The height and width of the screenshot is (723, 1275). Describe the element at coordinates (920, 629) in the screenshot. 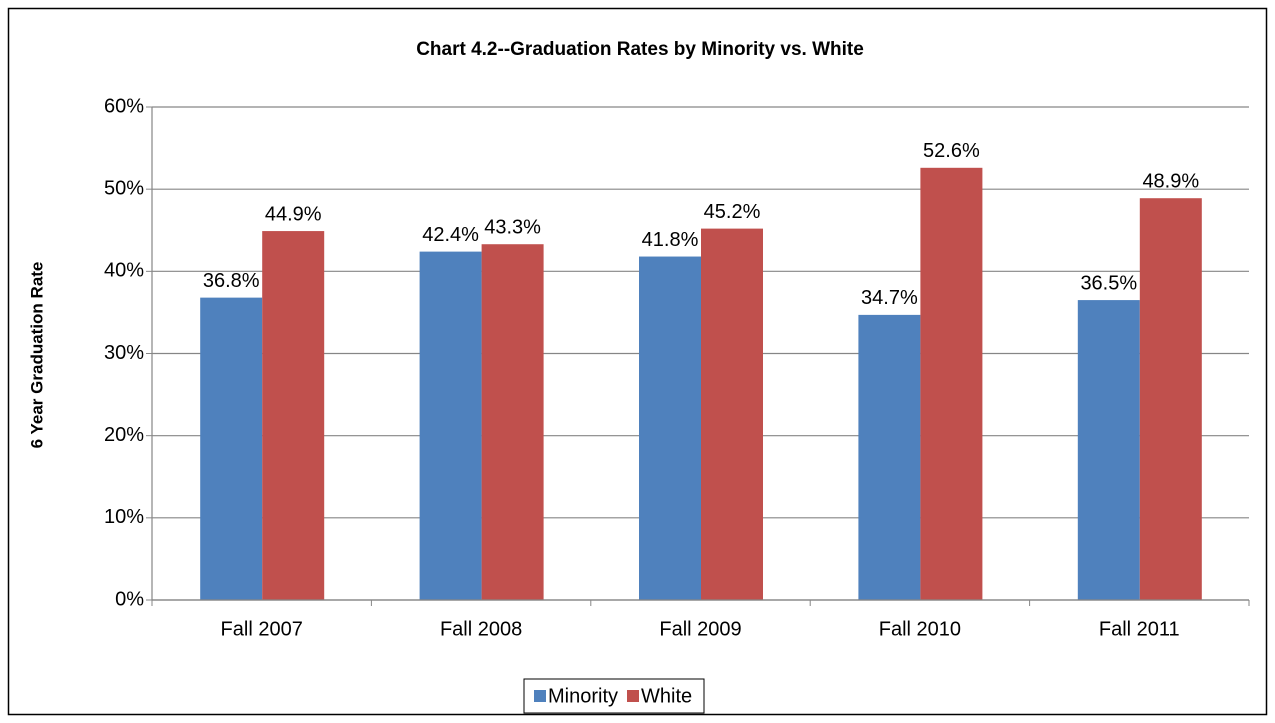

I see `x-tick-label: Fall 2010` at that location.